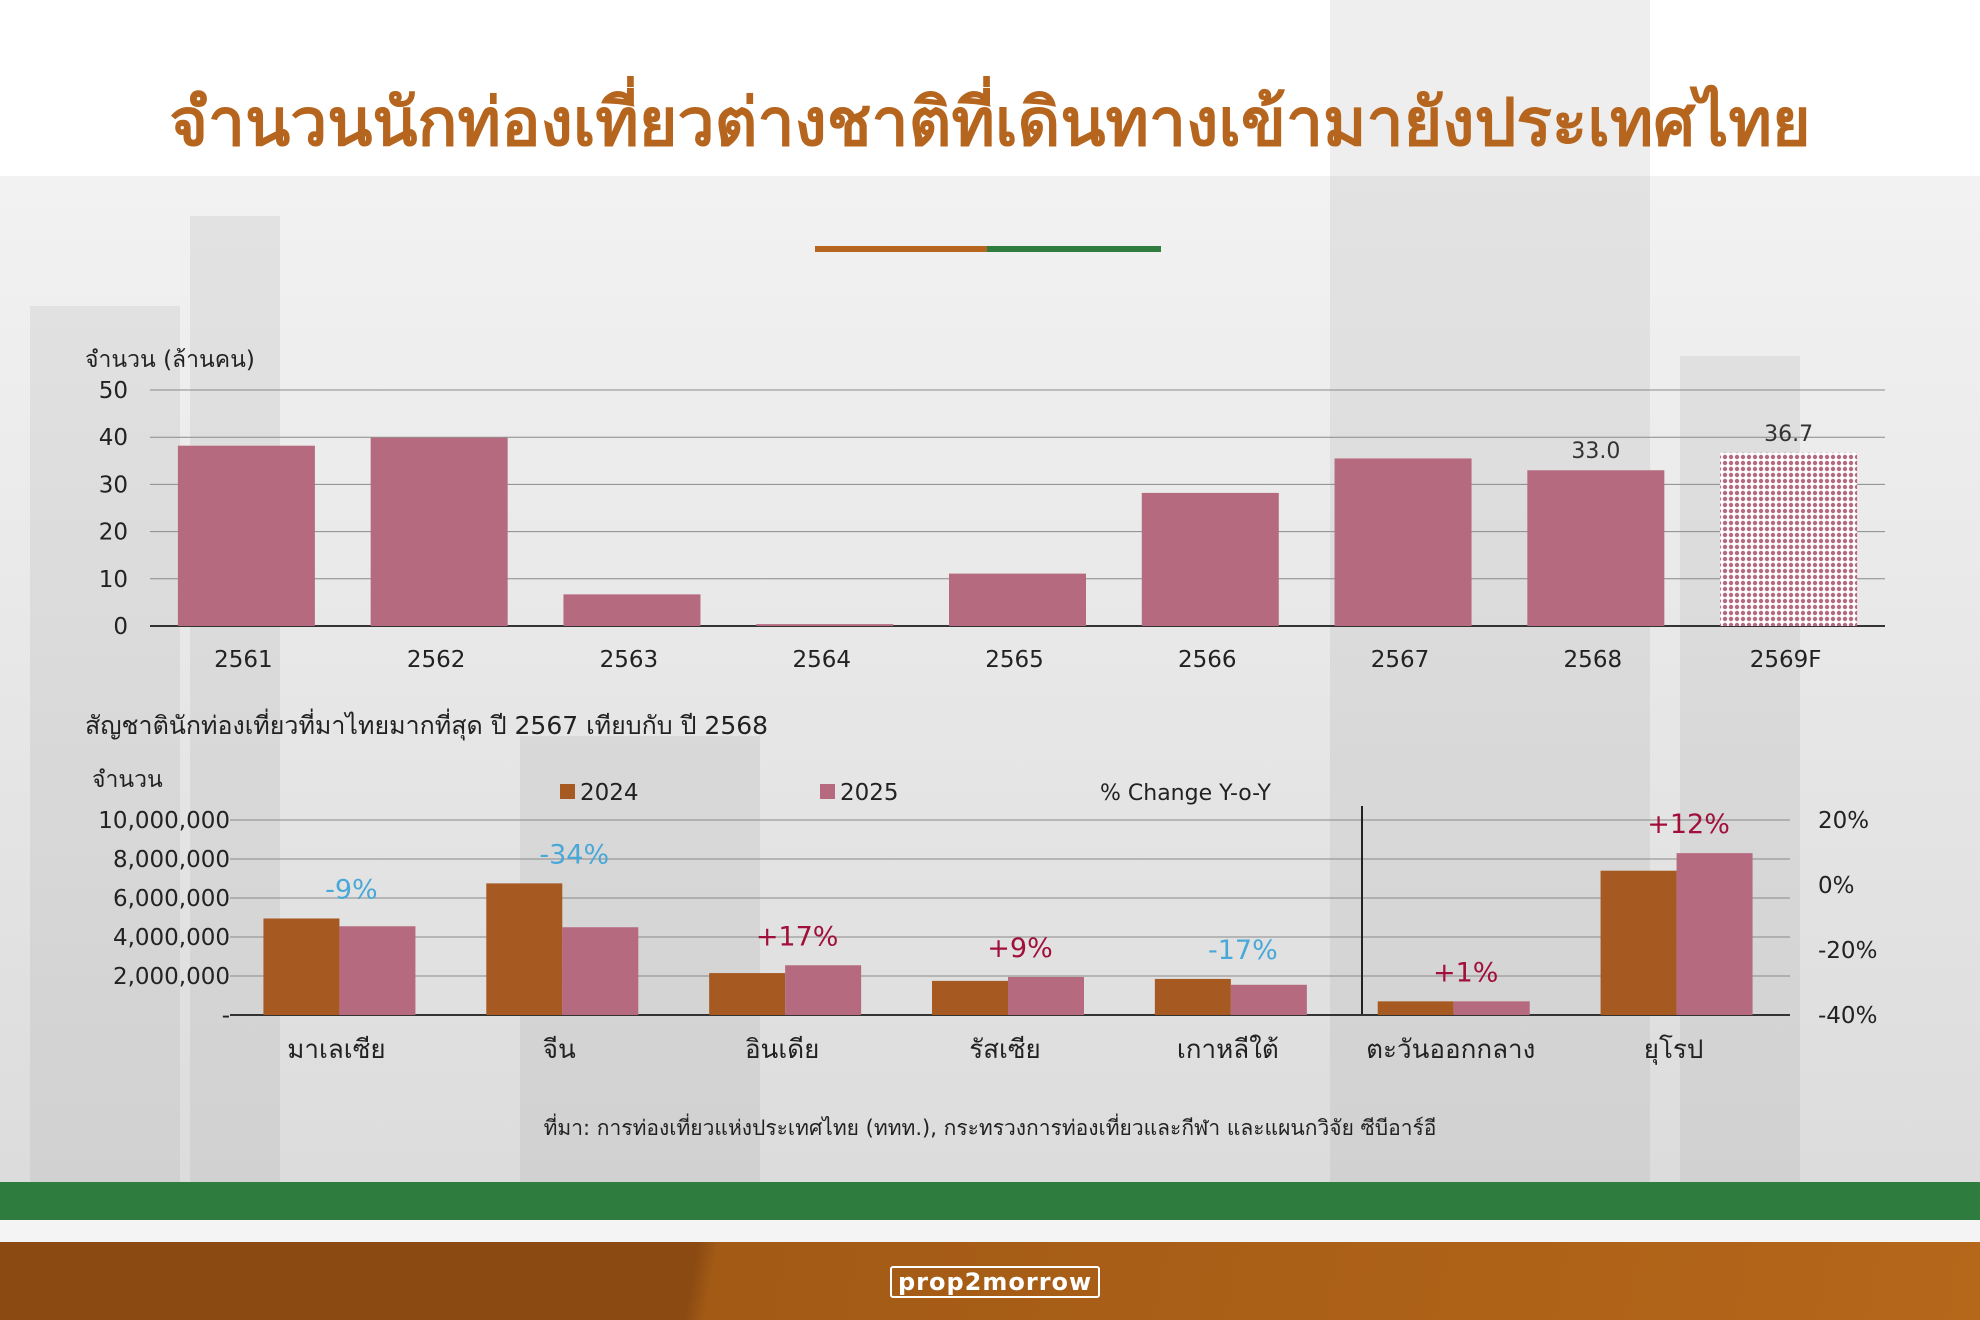 This screenshot has height=1320, width=1980. What do you see at coordinates (113, 580) in the screenshot?
I see `y-tick-label: 10` at bounding box center [113, 580].